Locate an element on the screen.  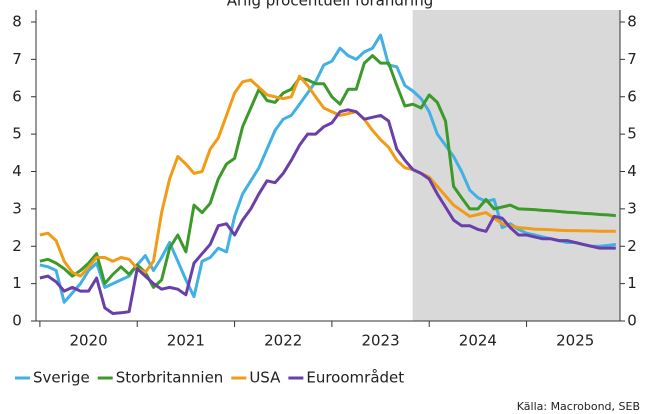
source: Källa: Macrobond, SEB is located at coordinates (578, 406).